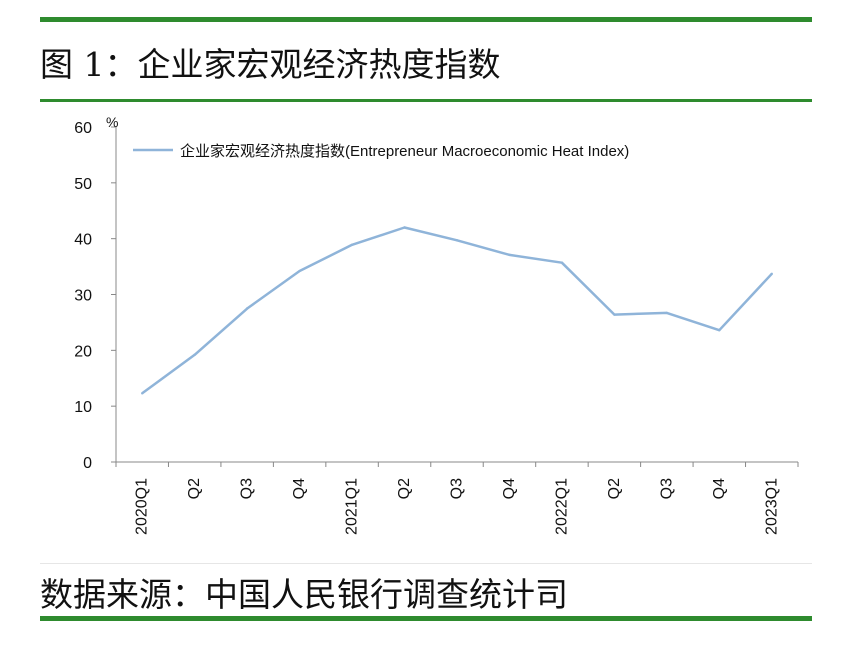  Describe the element at coordinates (352, 506) in the screenshot. I see `x-tick-label: 2021Q1` at that location.